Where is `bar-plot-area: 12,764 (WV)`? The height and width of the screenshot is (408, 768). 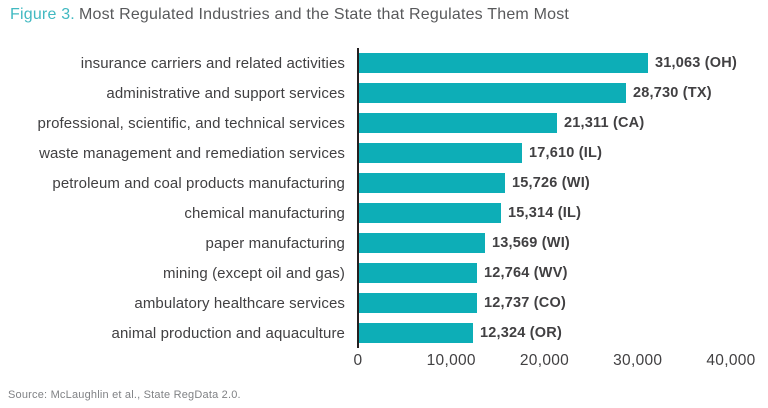
bar-plot-area: 12,764 (WV) is located at coordinates (563, 273).